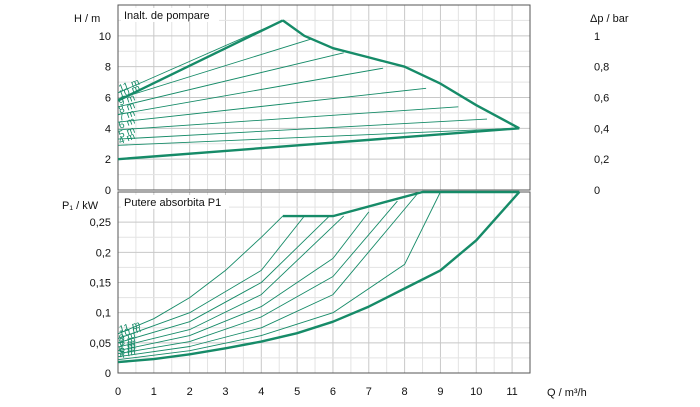  I want to click on head-tick-label: 10, so click(105, 37).